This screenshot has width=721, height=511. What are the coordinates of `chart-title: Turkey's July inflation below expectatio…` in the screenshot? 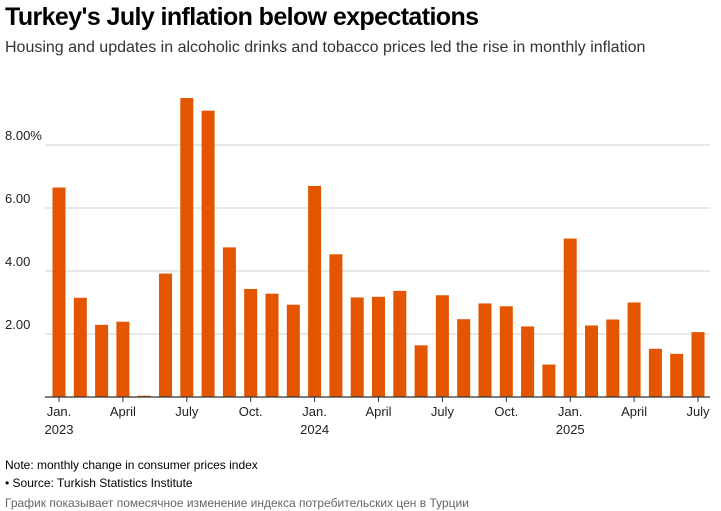 It's located at (242, 17).